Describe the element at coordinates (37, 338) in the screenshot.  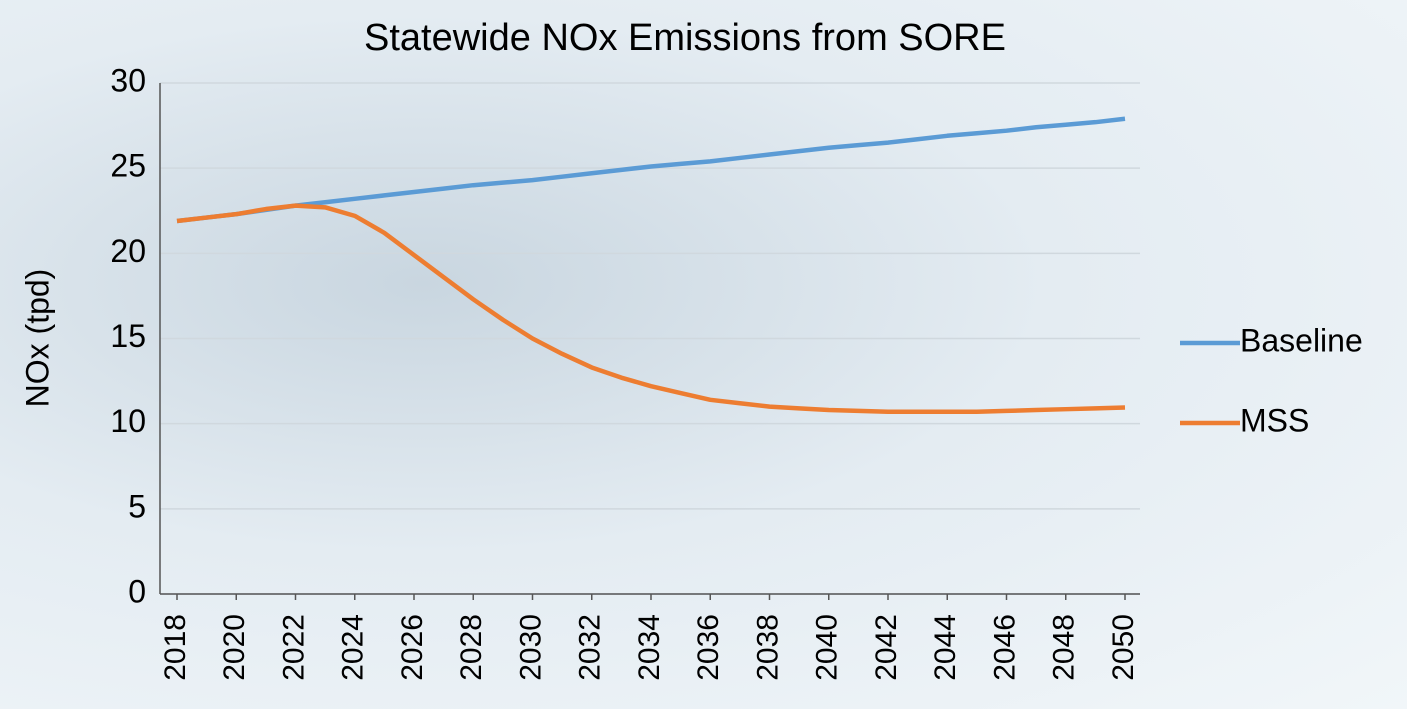
I see `y-axis-label: NOx (tpd)` at that location.